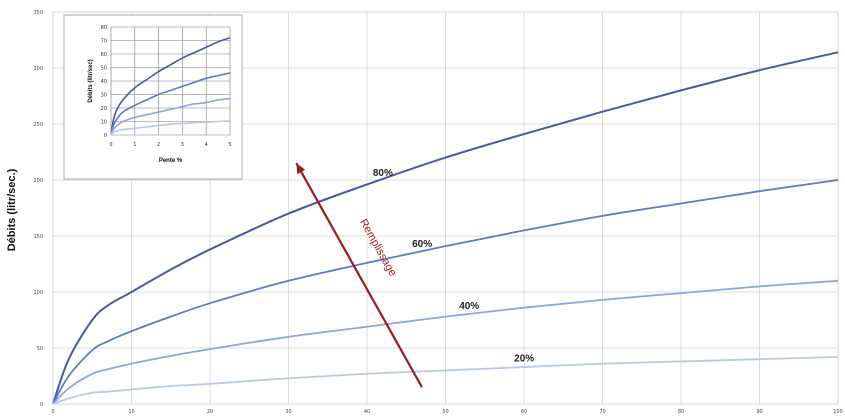  Describe the element at coordinates (383, 173) in the screenshot. I see `series-label: 80%` at that location.